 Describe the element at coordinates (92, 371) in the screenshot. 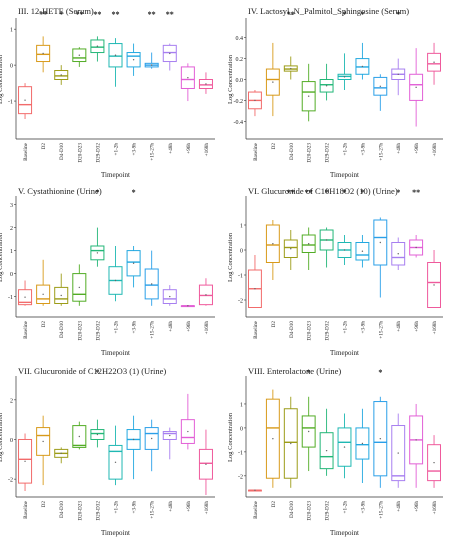

I see `panel-title: VII. Glucuronide of C12H22O3 (1) (Urine)` at that location.